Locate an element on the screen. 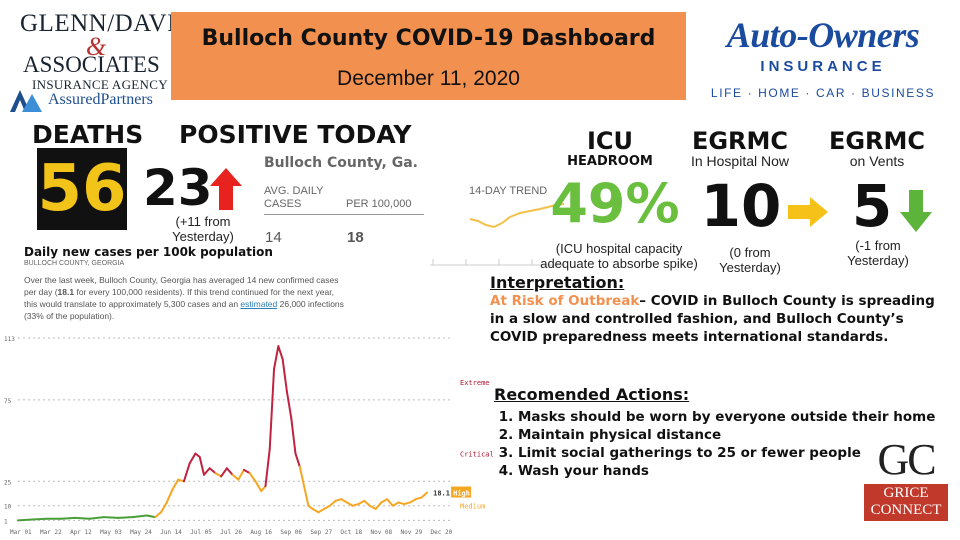 The height and width of the screenshot is (540, 960). logo-line-4: AssuredPartners is located at coordinates (100, 99).